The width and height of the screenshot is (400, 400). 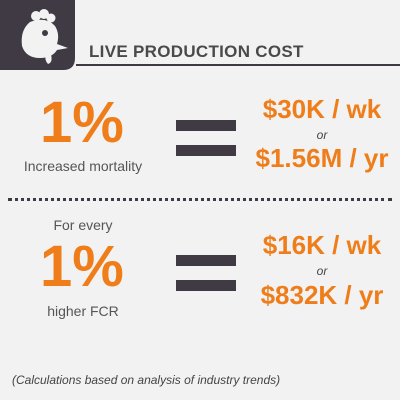 What do you see at coordinates (200, 199) in the screenshot?
I see `section-divider` at bounding box center [200, 199].